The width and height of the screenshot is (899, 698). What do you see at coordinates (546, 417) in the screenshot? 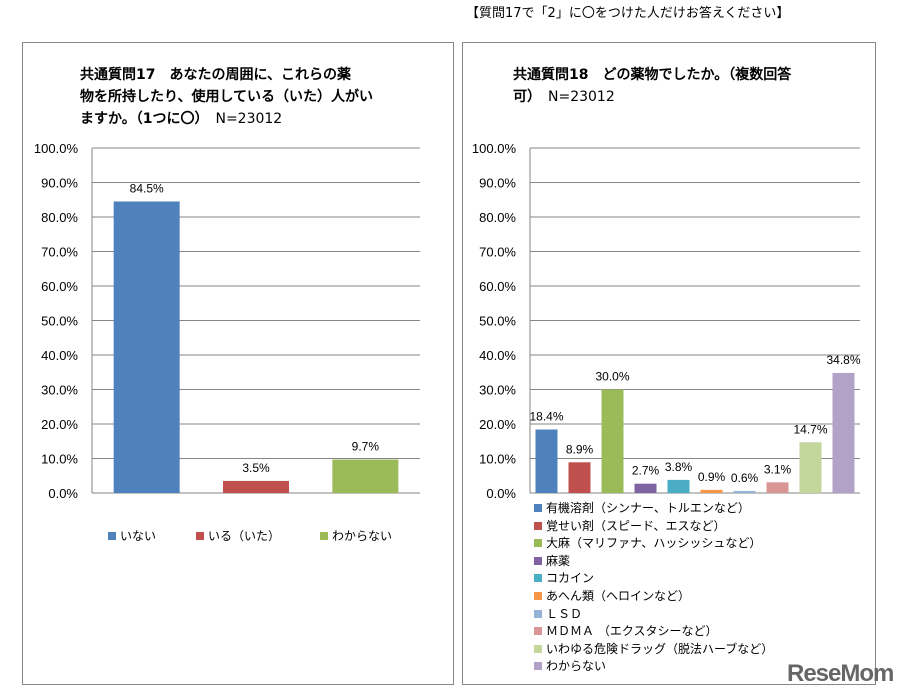
I see `data-label: 18.4%` at bounding box center [546, 417].